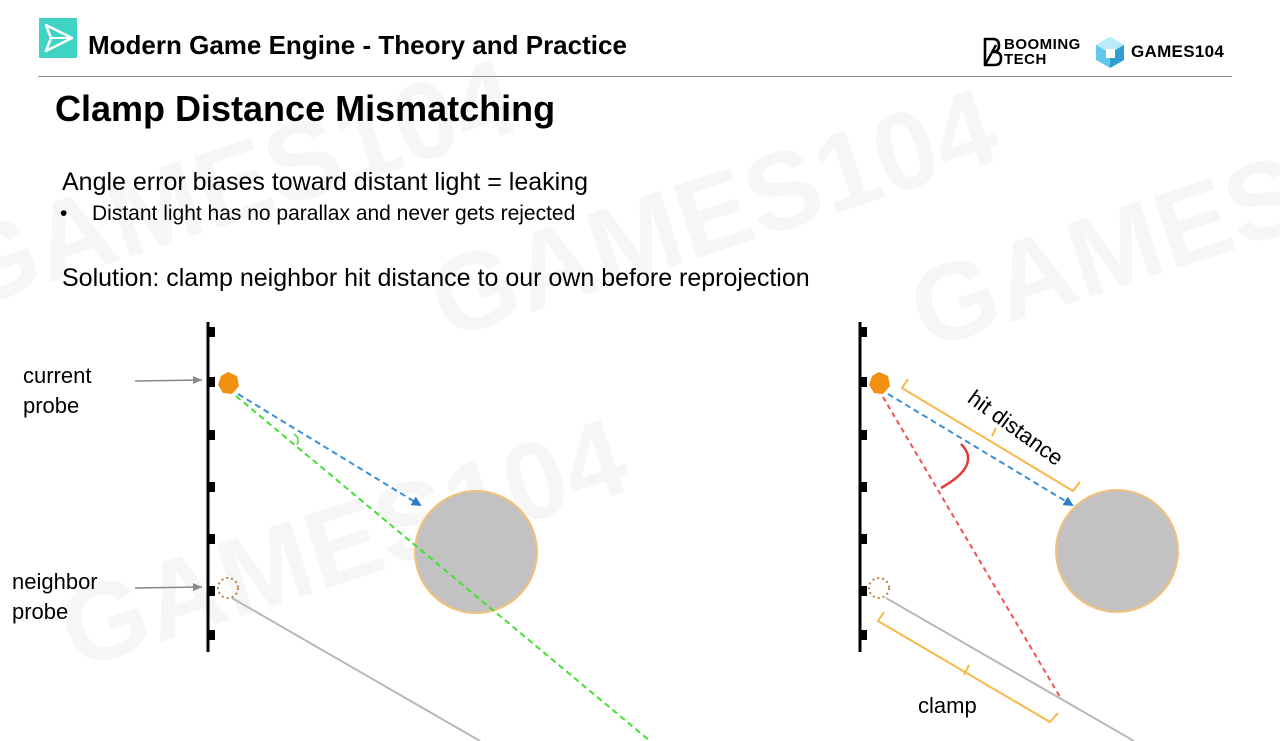 The image size is (1280, 741). Describe the element at coordinates (57, 390) in the screenshot. I see `label-current-probe: current probe` at that location.